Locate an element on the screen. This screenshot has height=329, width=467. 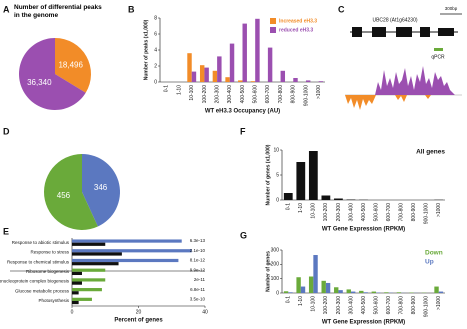
category-label: Ribonucleoprotein complex biogenesis is located at coordinates (35, 281).